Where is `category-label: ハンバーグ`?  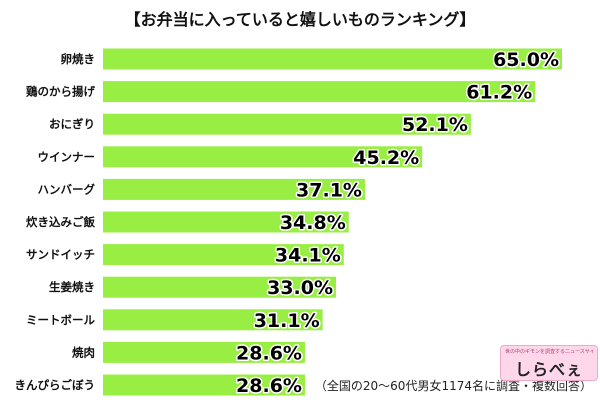
category-label: ハンバーグ is located at coordinates (67, 189).